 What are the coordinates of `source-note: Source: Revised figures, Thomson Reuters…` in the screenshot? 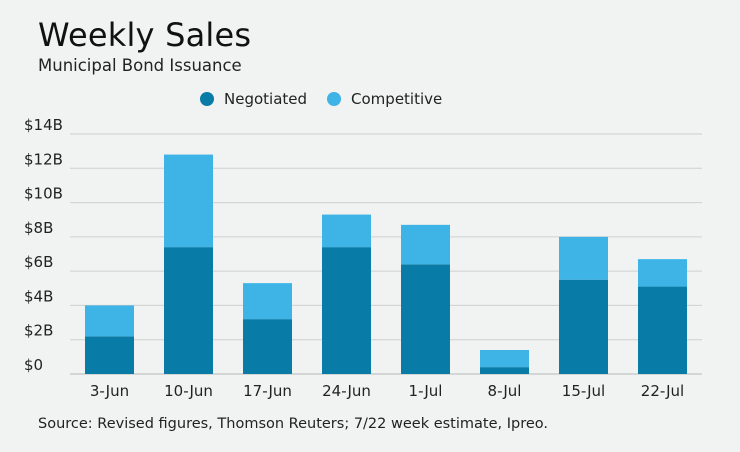 It's located at (293, 424).